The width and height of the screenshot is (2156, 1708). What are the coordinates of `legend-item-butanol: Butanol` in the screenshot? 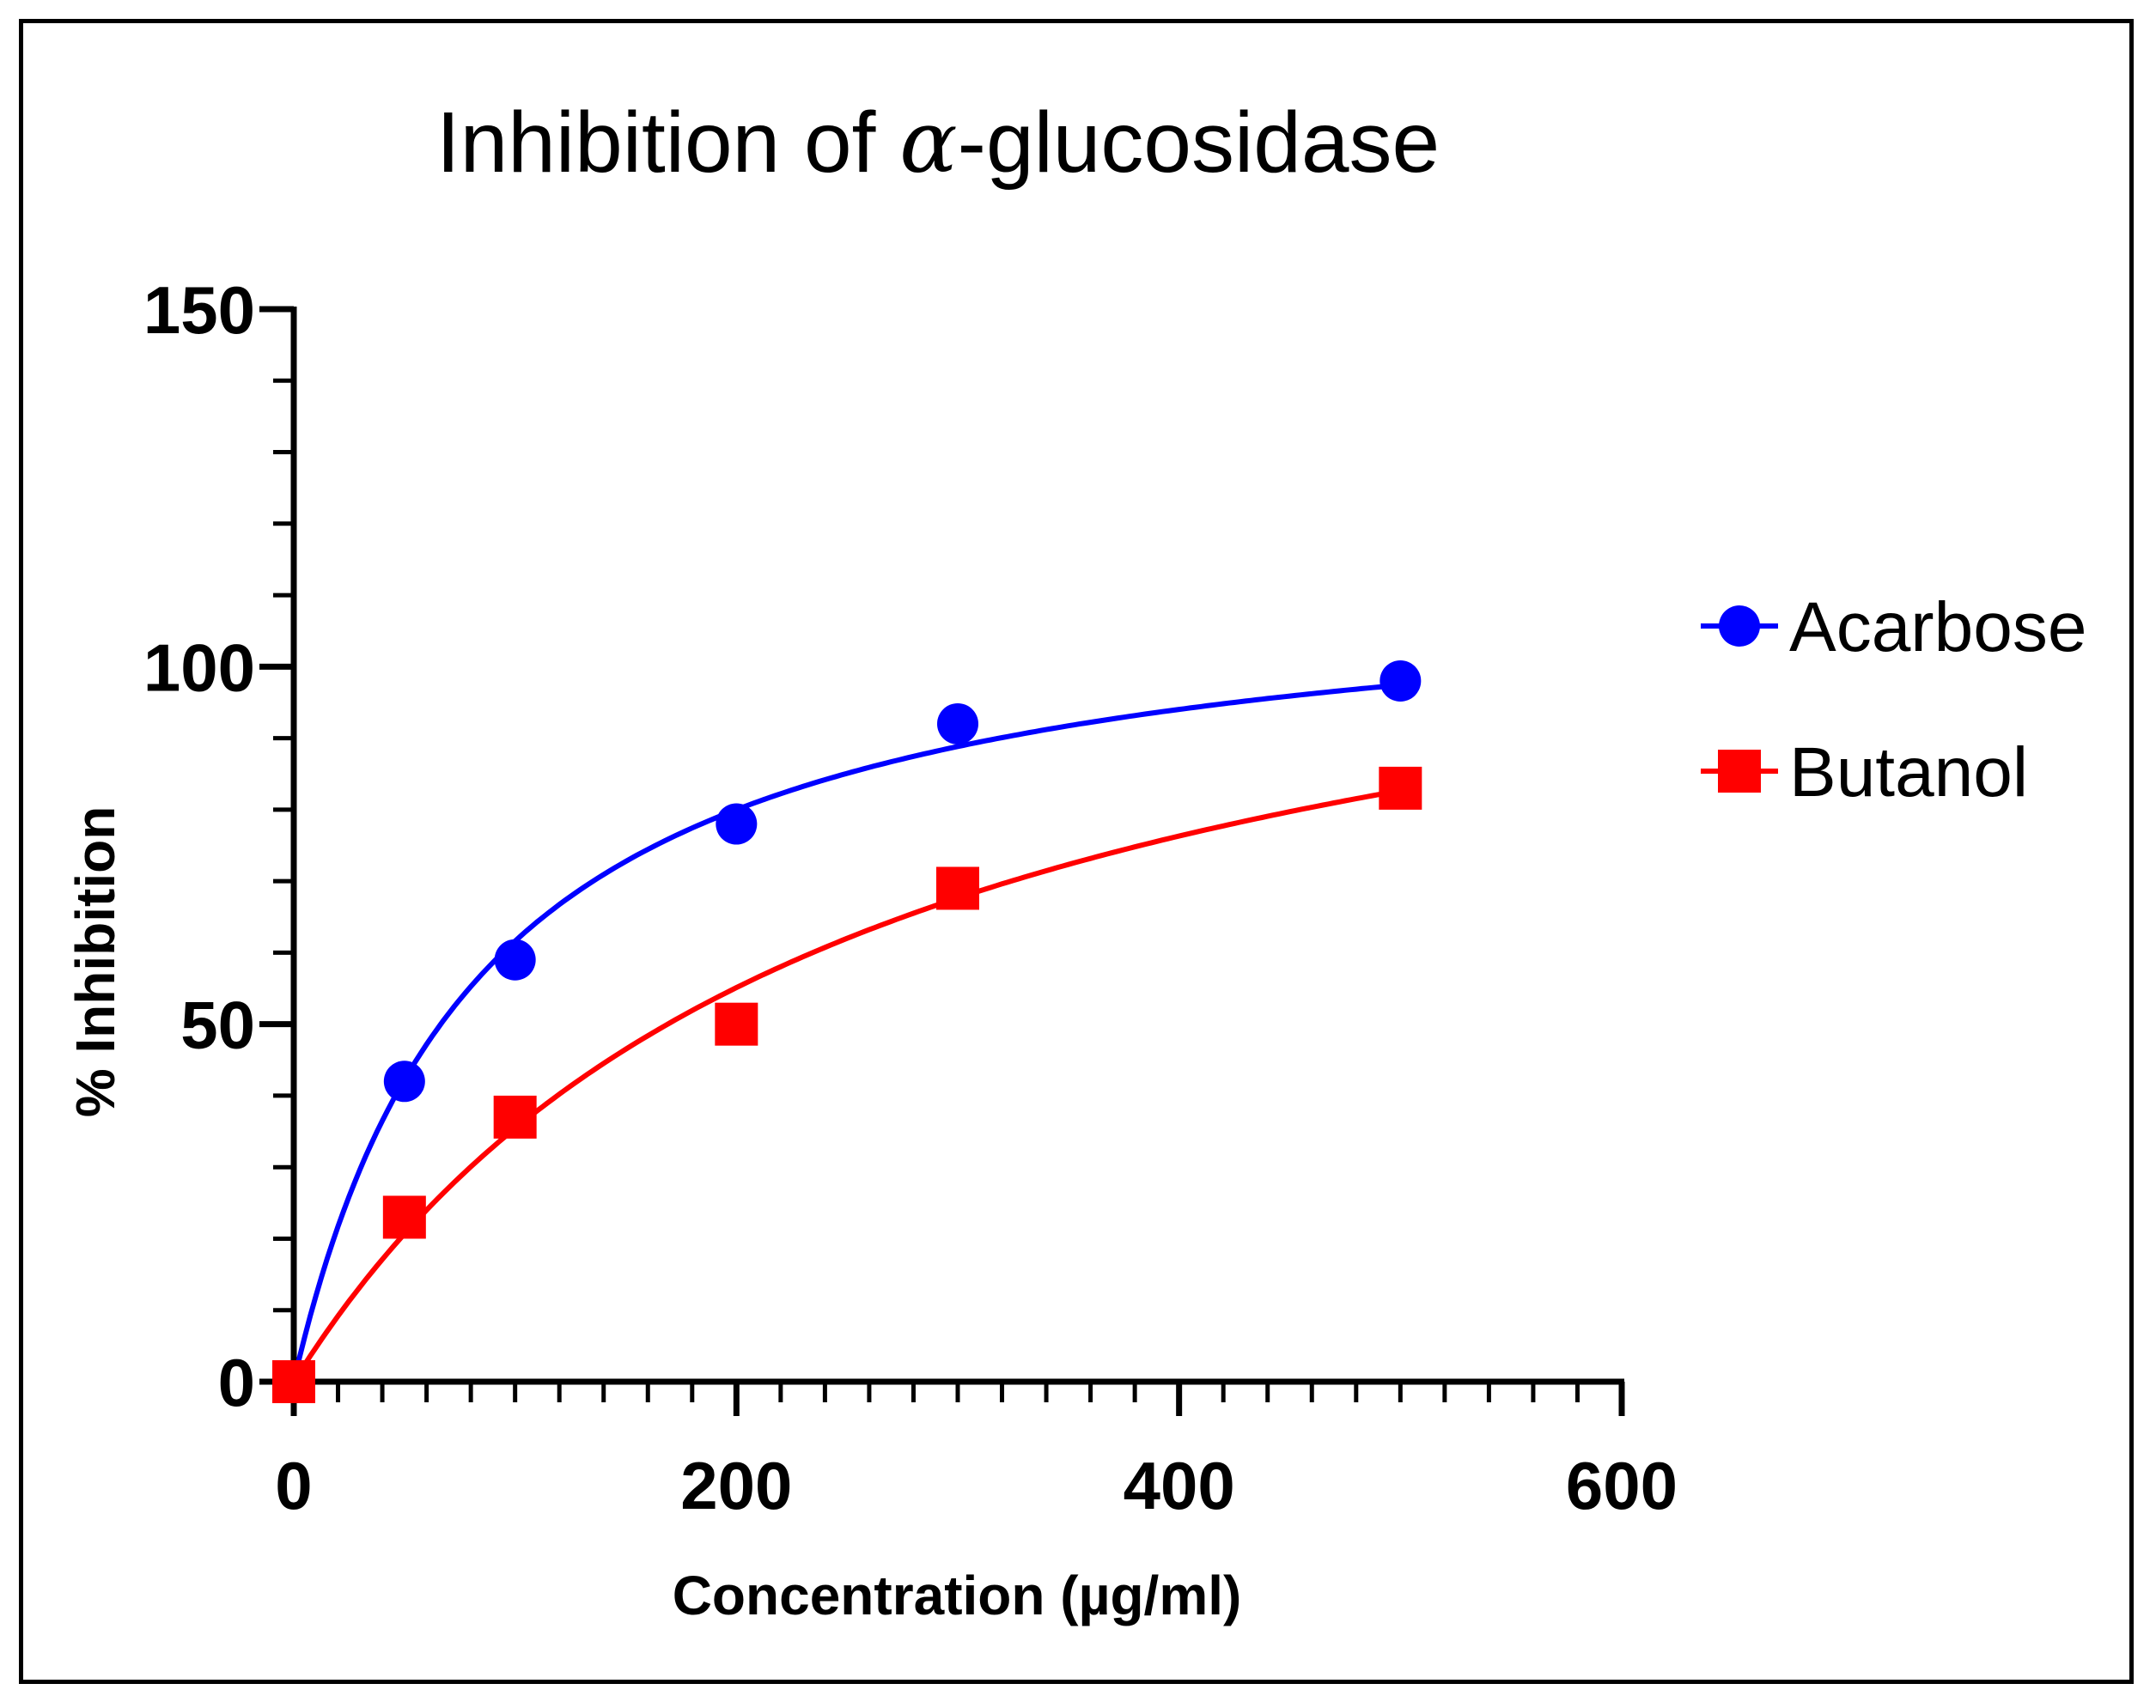 It's located at (1864, 772).